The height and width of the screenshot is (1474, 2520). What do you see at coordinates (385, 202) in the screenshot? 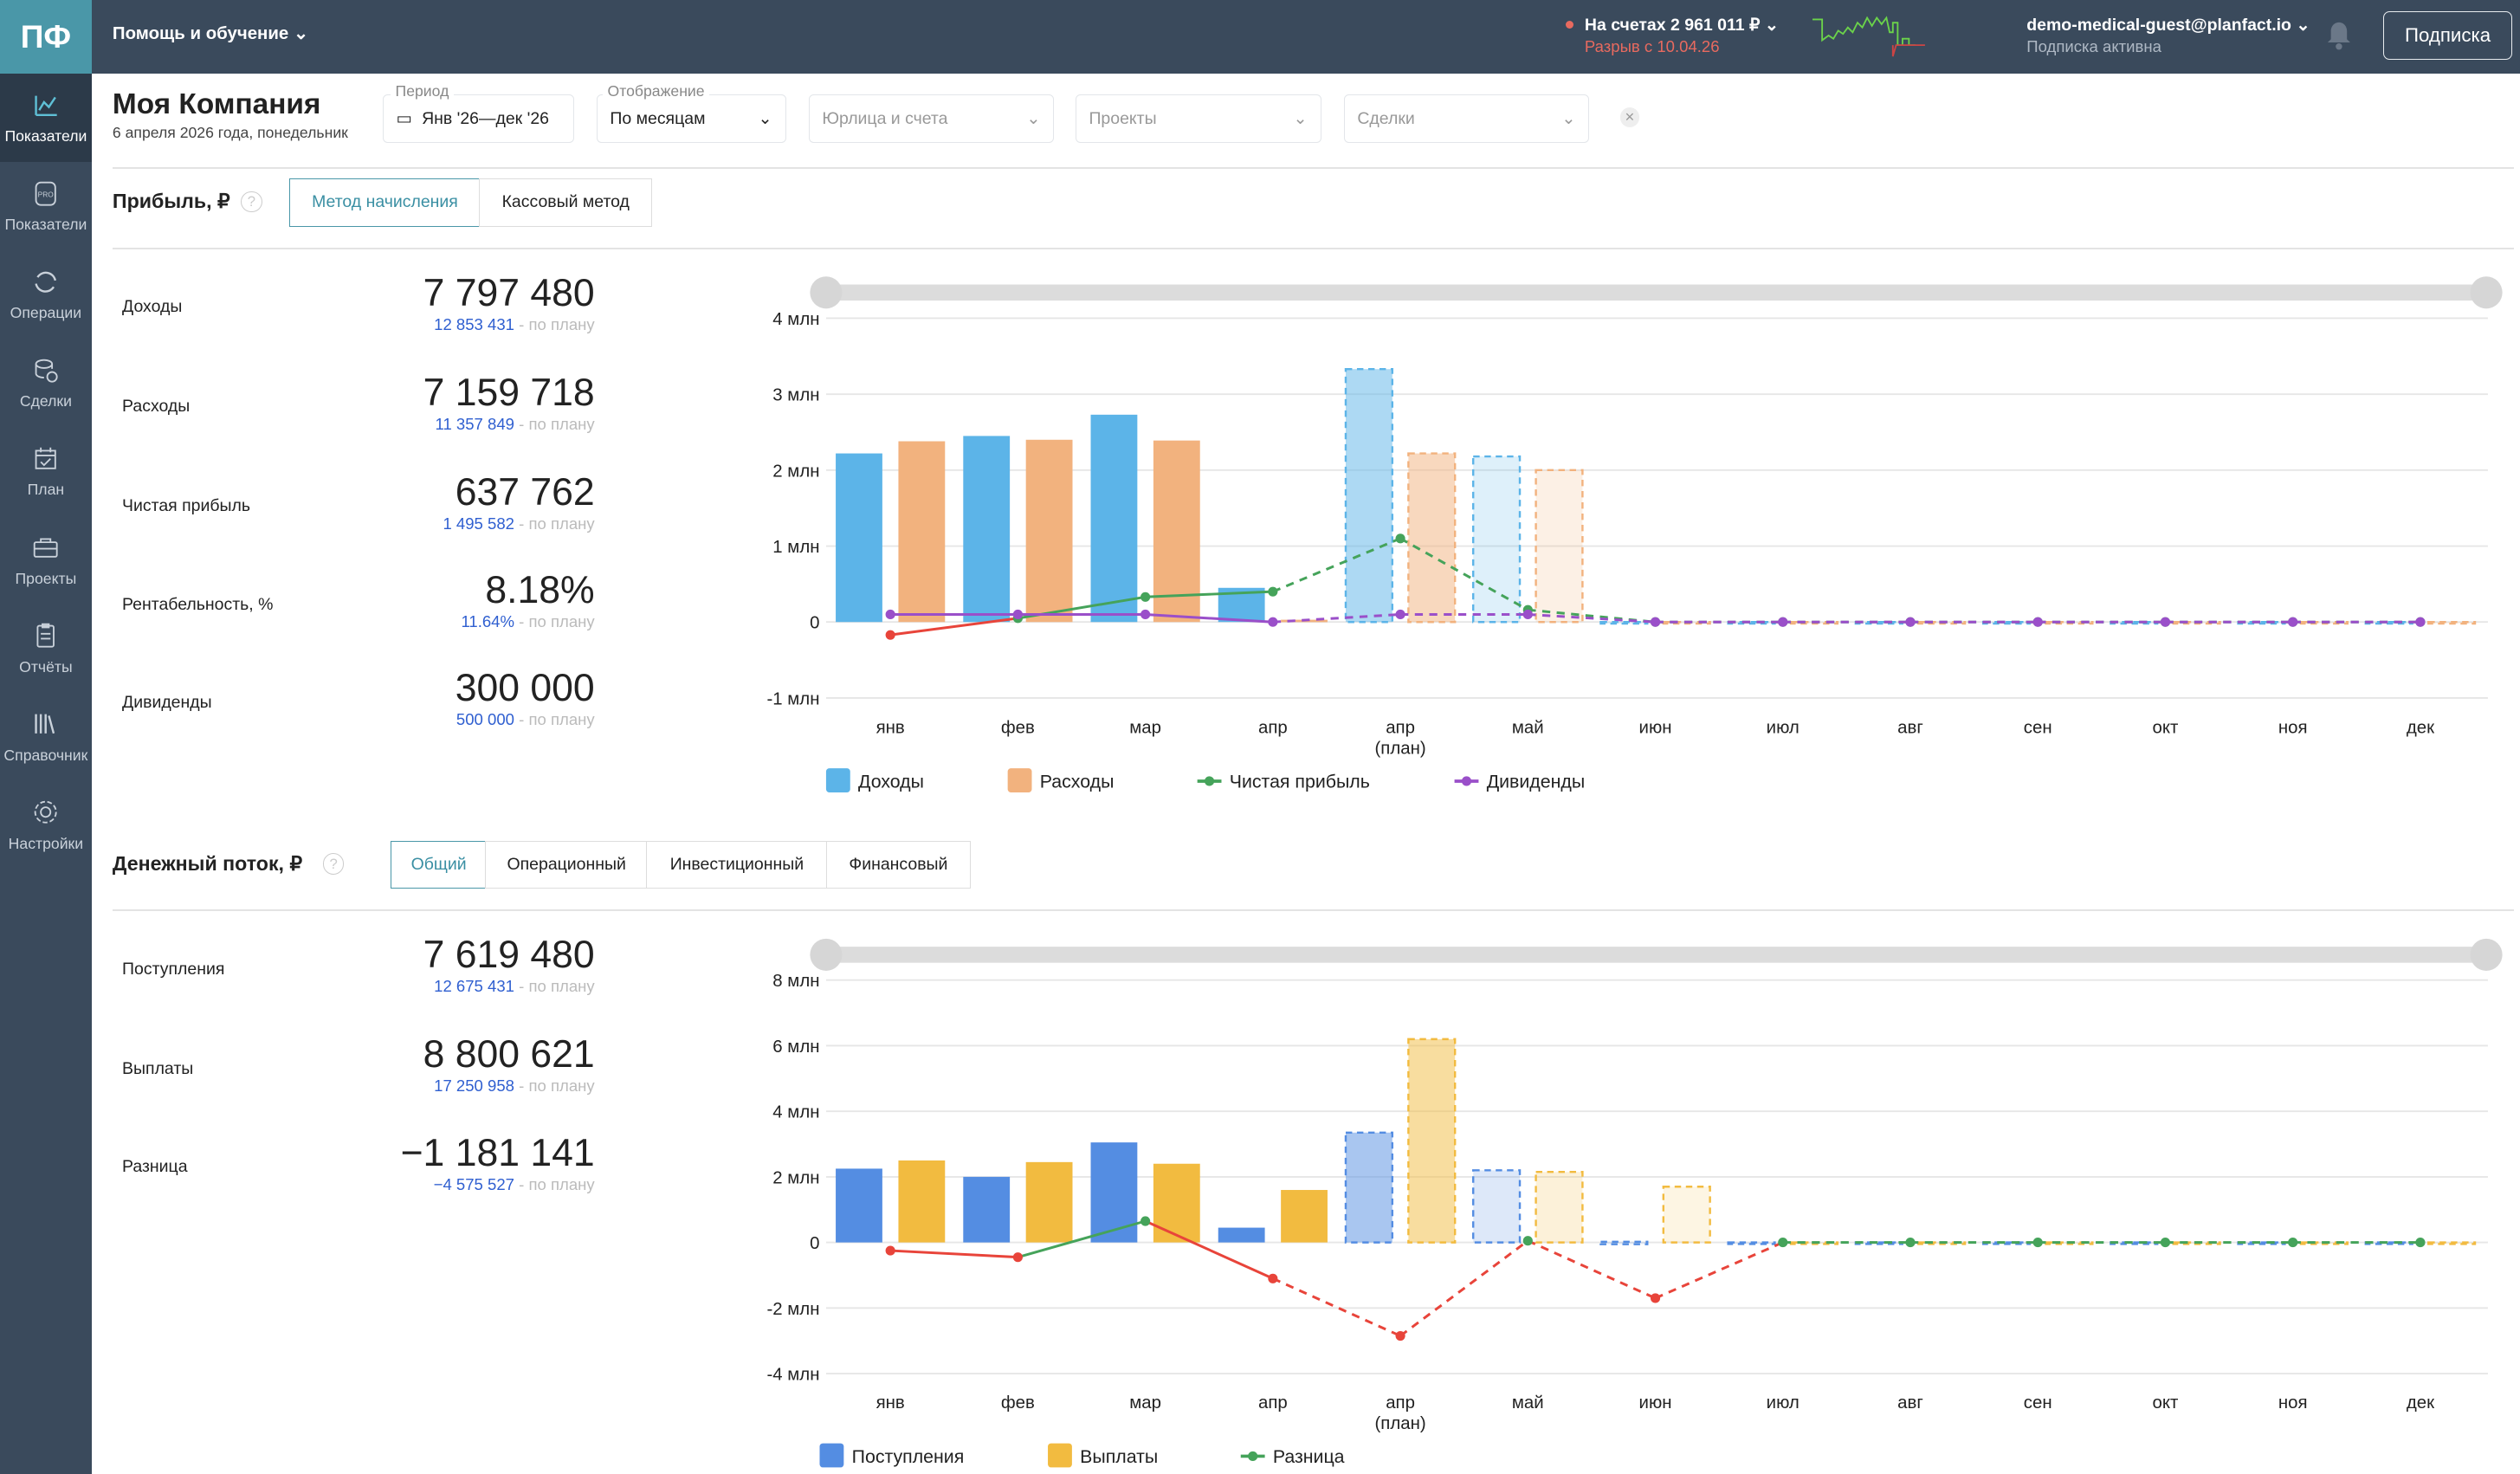
I see `tab-accrual-method: Метод начисления` at bounding box center [385, 202].